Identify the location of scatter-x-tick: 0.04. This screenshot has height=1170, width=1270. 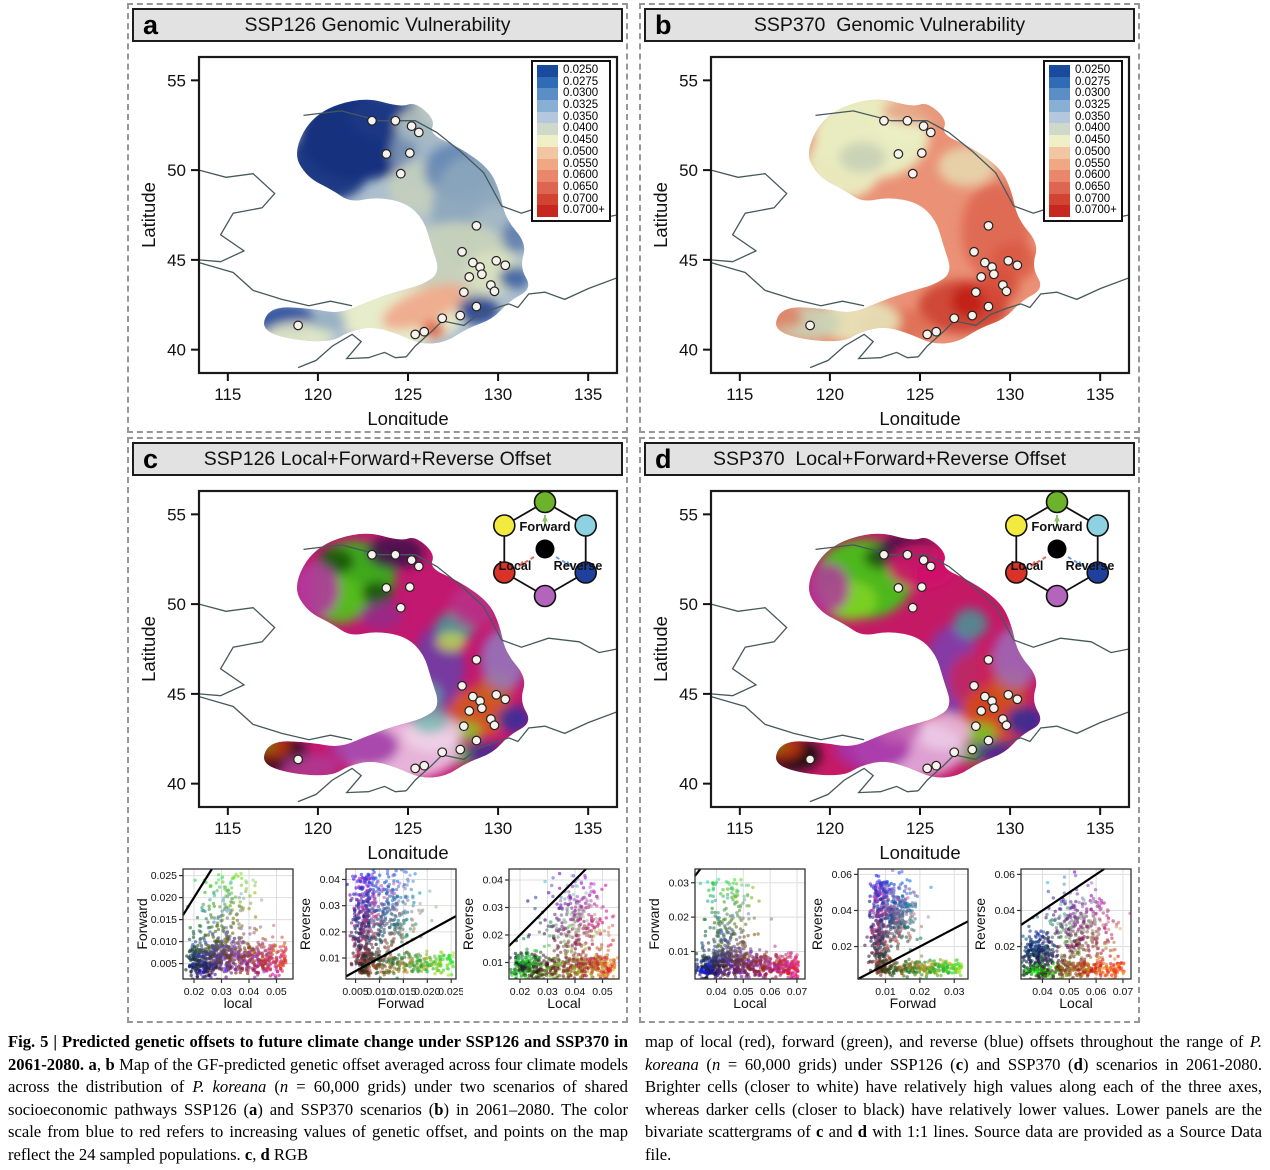
(575, 992).